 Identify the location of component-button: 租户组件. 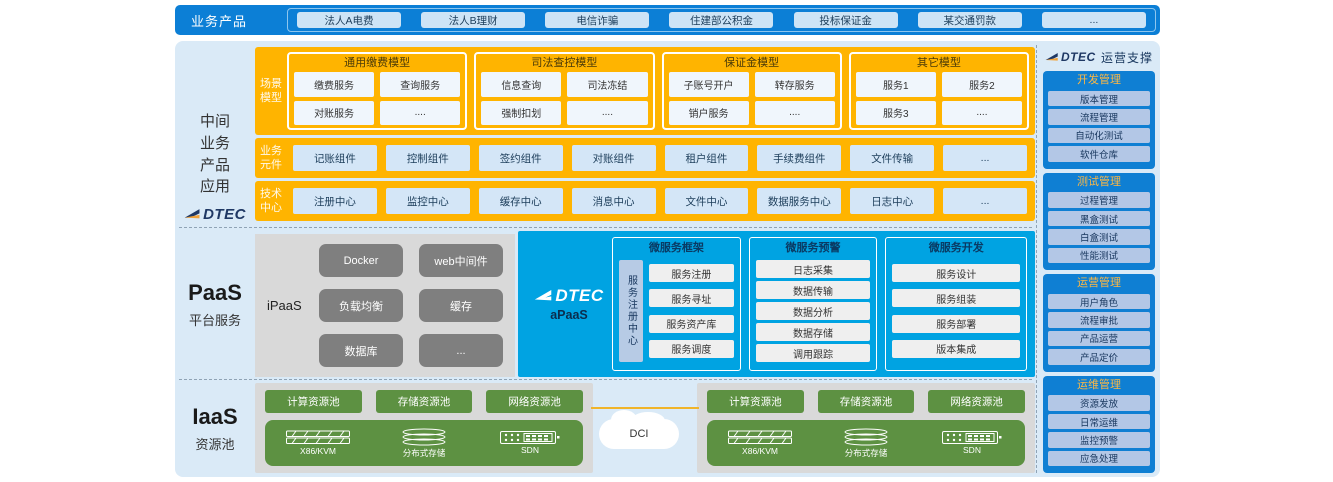
(706, 158).